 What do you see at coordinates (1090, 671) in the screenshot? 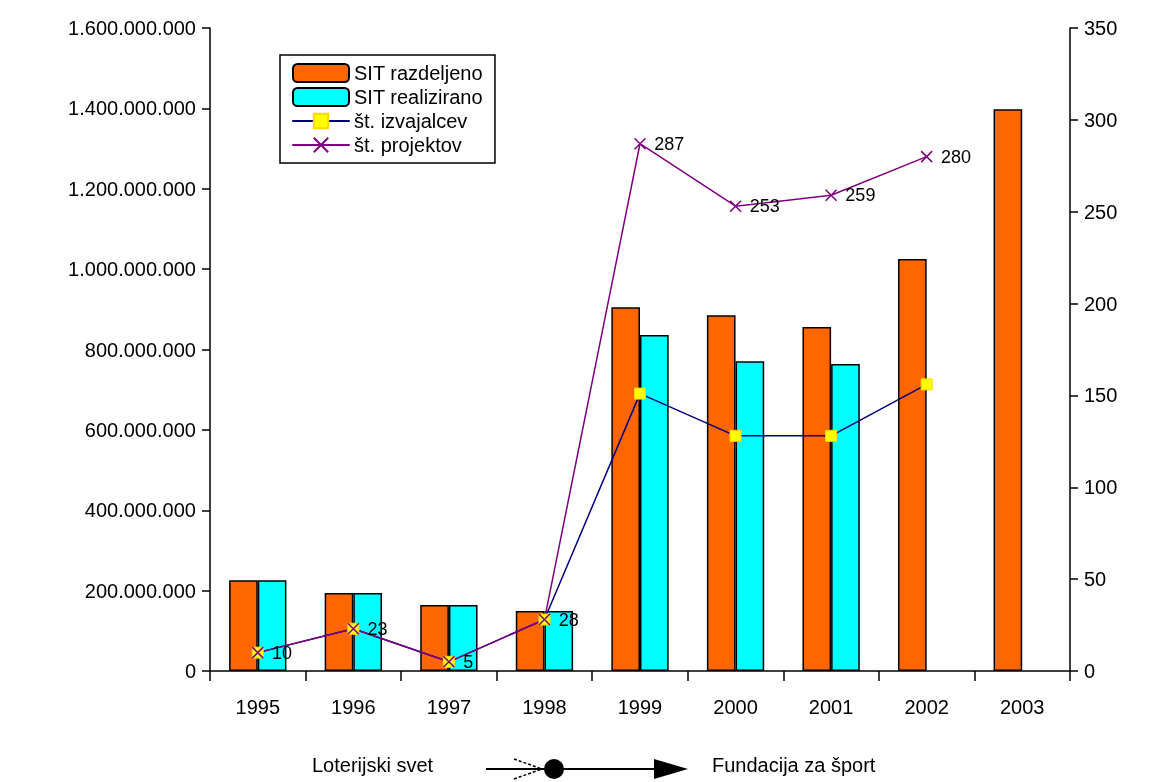
I see `y2-tick-label: 0` at bounding box center [1090, 671].